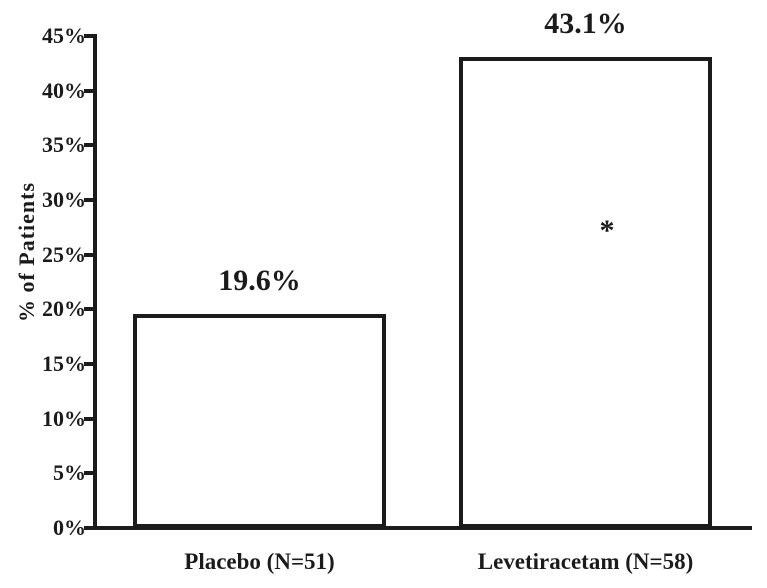  Describe the element at coordinates (422, 528) in the screenshot. I see `x-axis-line` at that location.